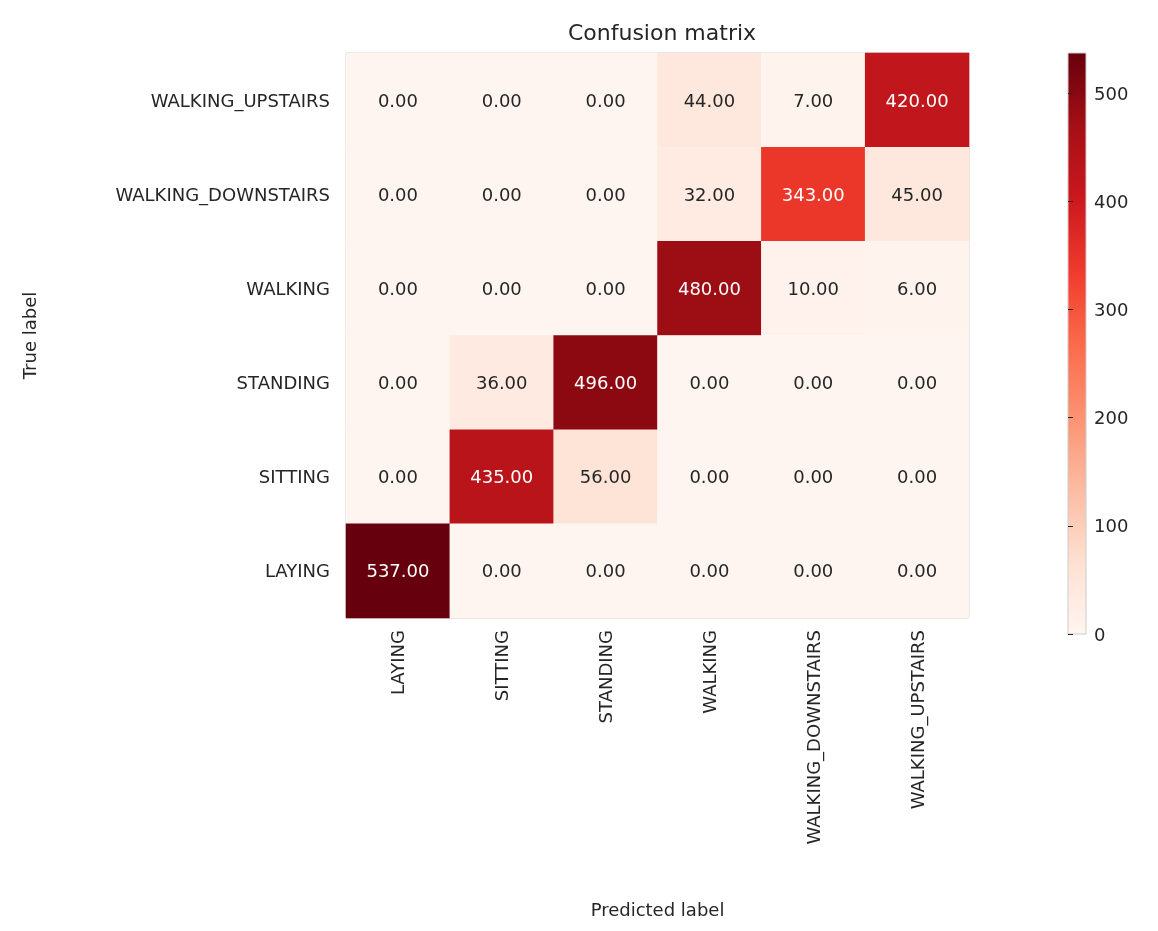  What do you see at coordinates (288, 288) in the screenshot?
I see `y-tick-label: WALKING` at bounding box center [288, 288].